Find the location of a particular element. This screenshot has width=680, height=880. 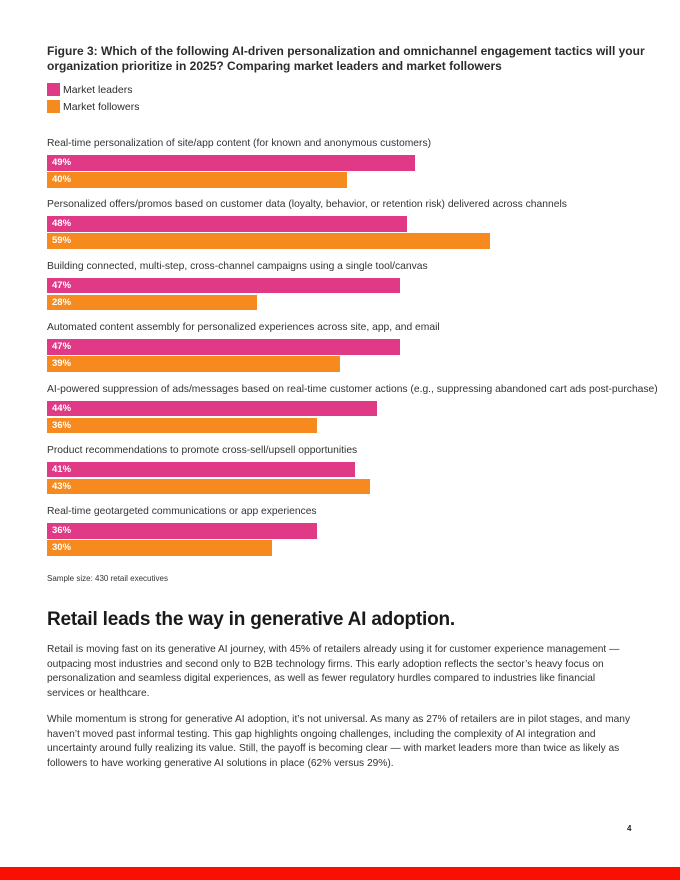

bar-market-followers: 36% is located at coordinates (182, 425).